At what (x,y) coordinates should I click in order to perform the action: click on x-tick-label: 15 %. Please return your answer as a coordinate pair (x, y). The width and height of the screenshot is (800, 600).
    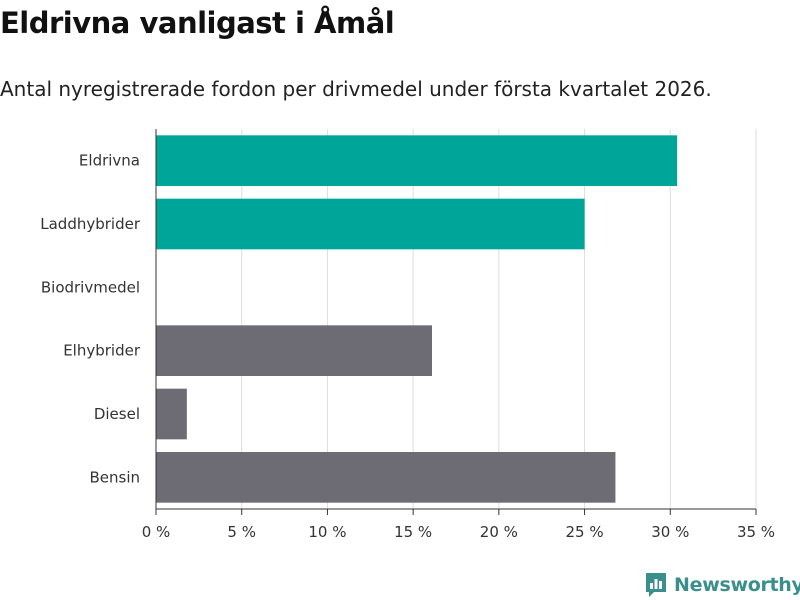
    Looking at the image, I should click on (413, 532).